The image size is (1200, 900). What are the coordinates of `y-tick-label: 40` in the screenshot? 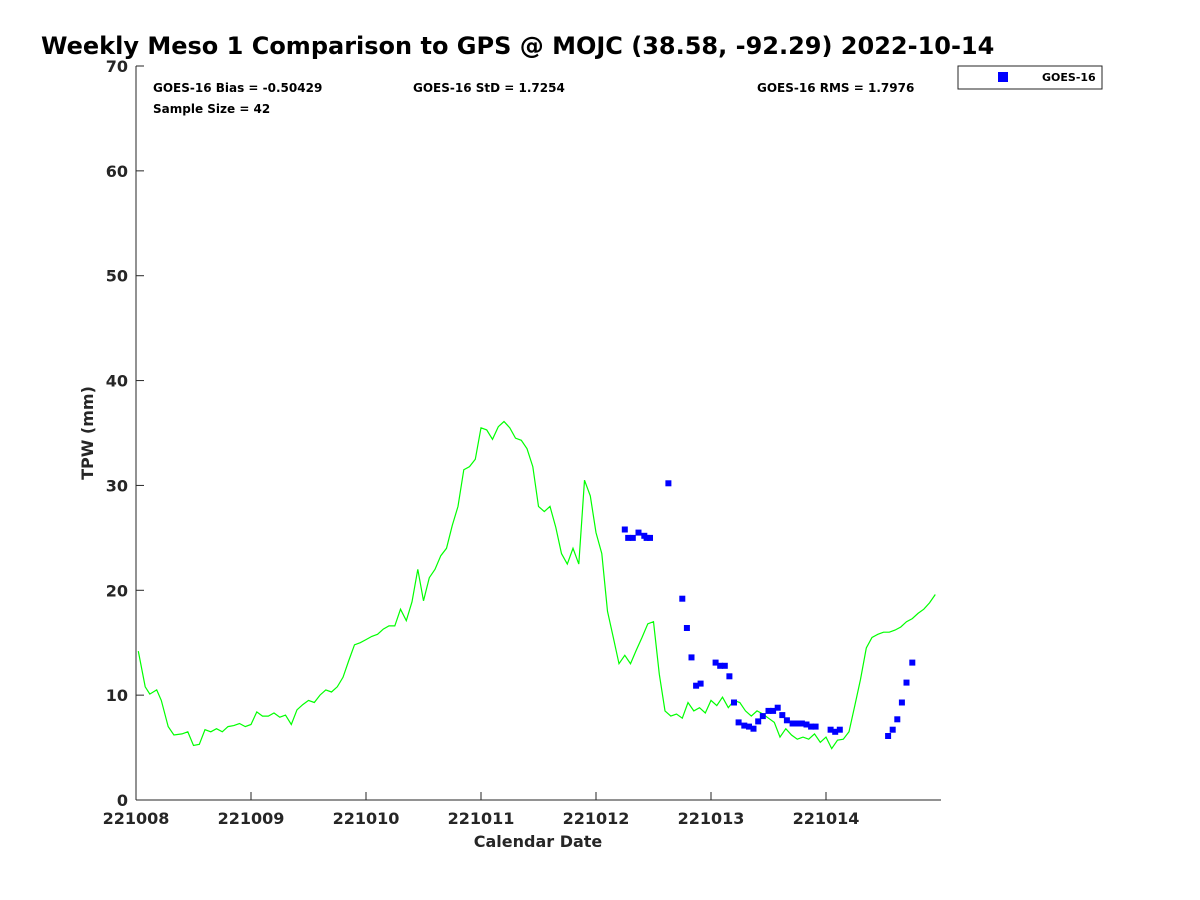 It's located at (117, 381).